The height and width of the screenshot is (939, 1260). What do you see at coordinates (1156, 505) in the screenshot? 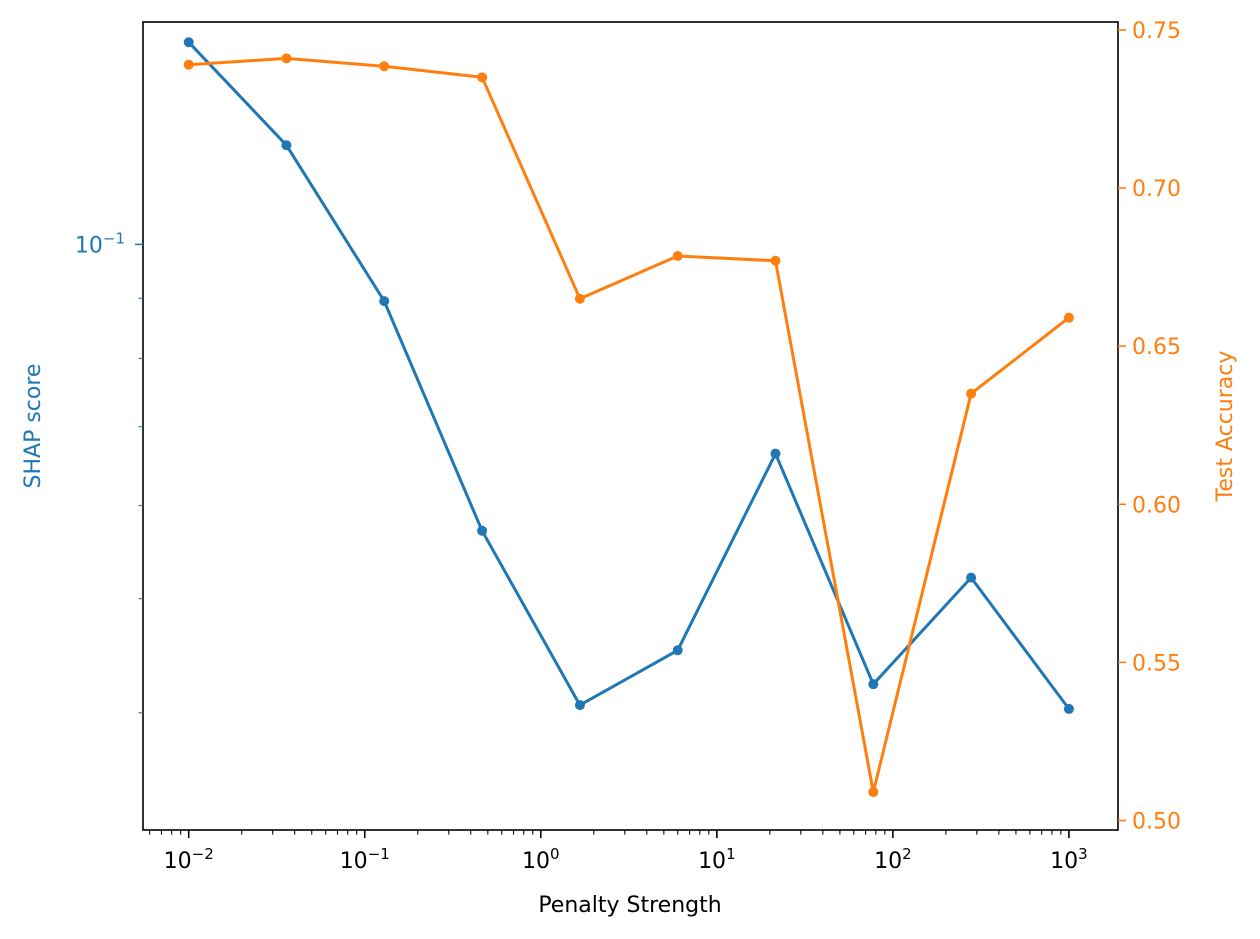
I see `y-right-tick-label: 0.60` at bounding box center [1156, 505].